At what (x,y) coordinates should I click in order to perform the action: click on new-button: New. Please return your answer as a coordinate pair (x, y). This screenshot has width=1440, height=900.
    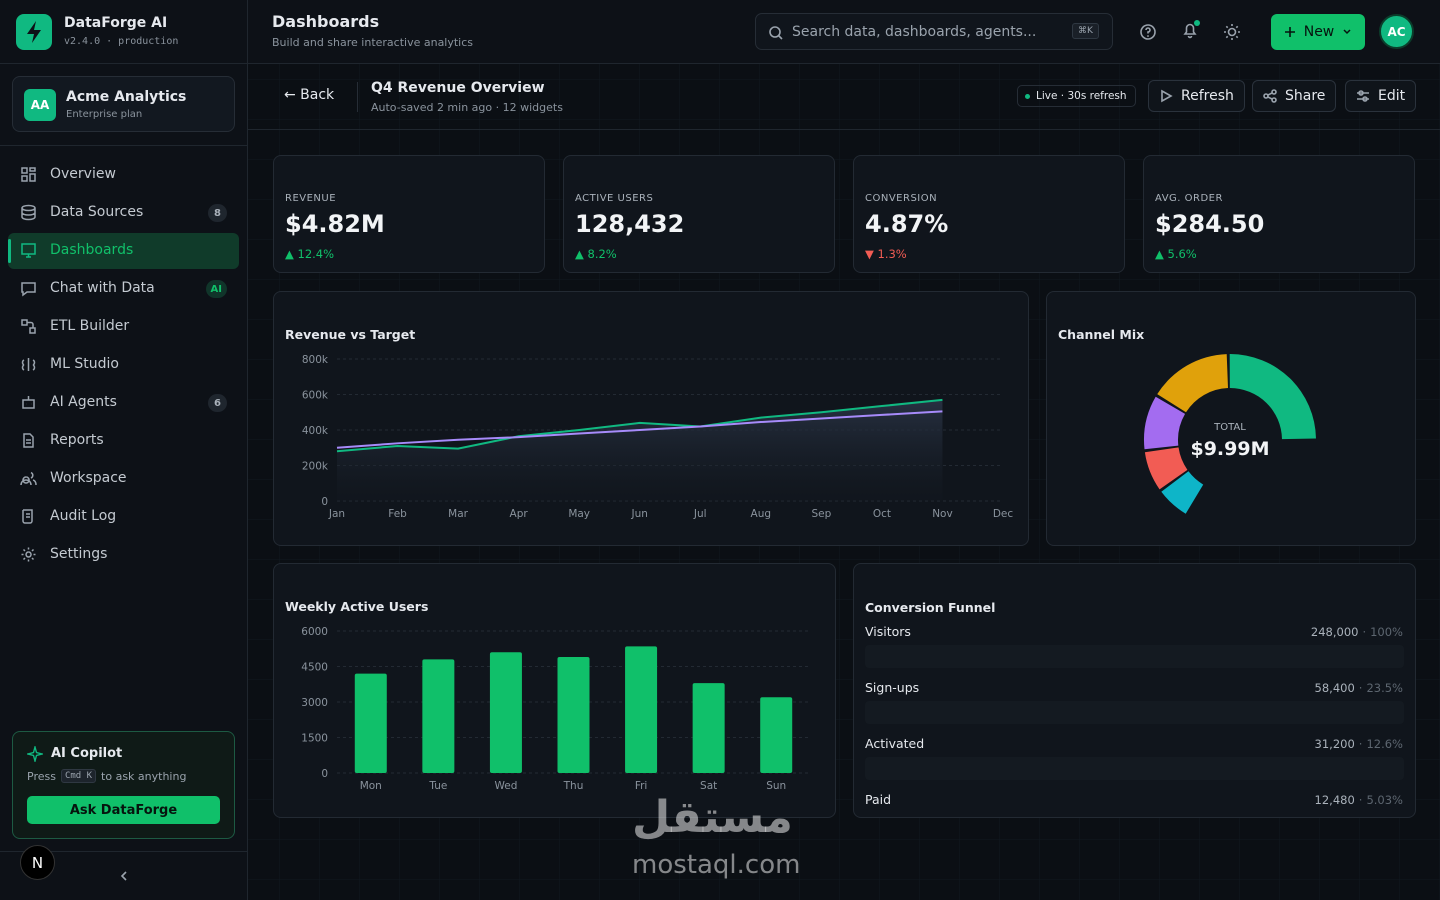
    Looking at the image, I should click on (1318, 32).